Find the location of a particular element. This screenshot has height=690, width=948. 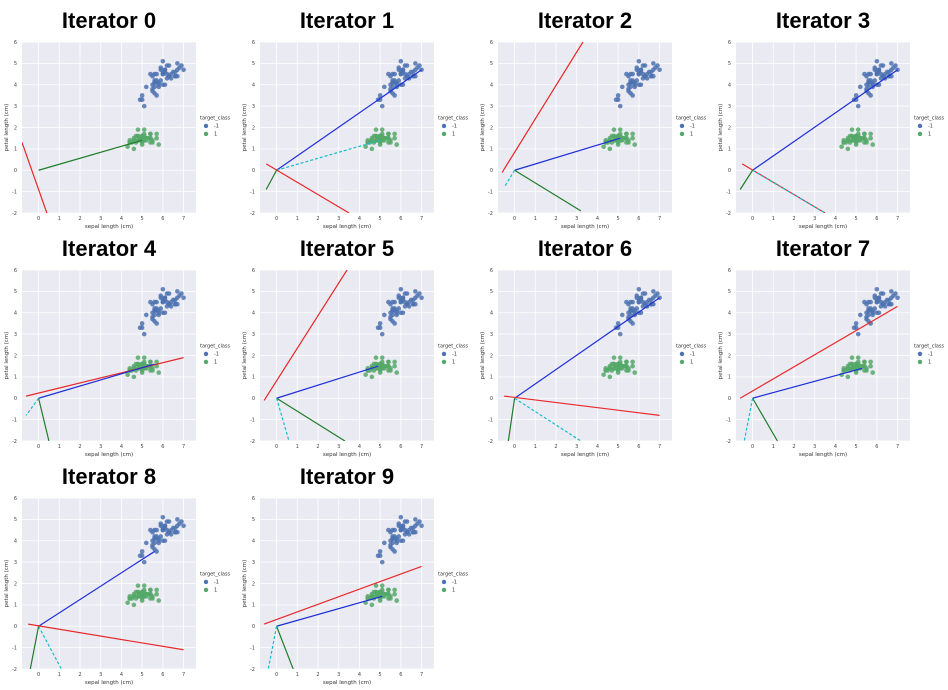

red-solid-line is located at coordinates (105, 377).